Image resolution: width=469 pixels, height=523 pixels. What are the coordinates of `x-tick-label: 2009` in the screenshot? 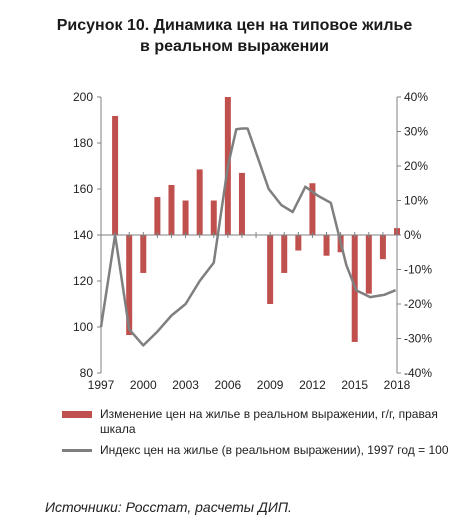 It's located at (270, 385).